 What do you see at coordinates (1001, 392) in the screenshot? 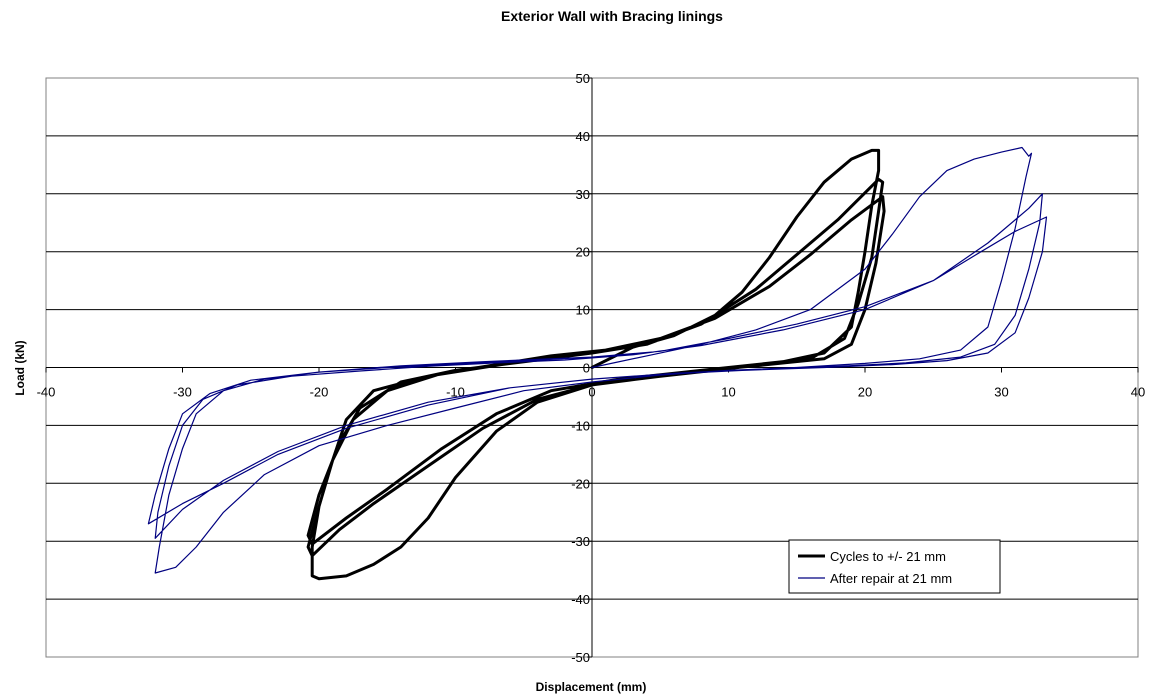
I see `x-tick-label-30: 30` at bounding box center [1001, 392].